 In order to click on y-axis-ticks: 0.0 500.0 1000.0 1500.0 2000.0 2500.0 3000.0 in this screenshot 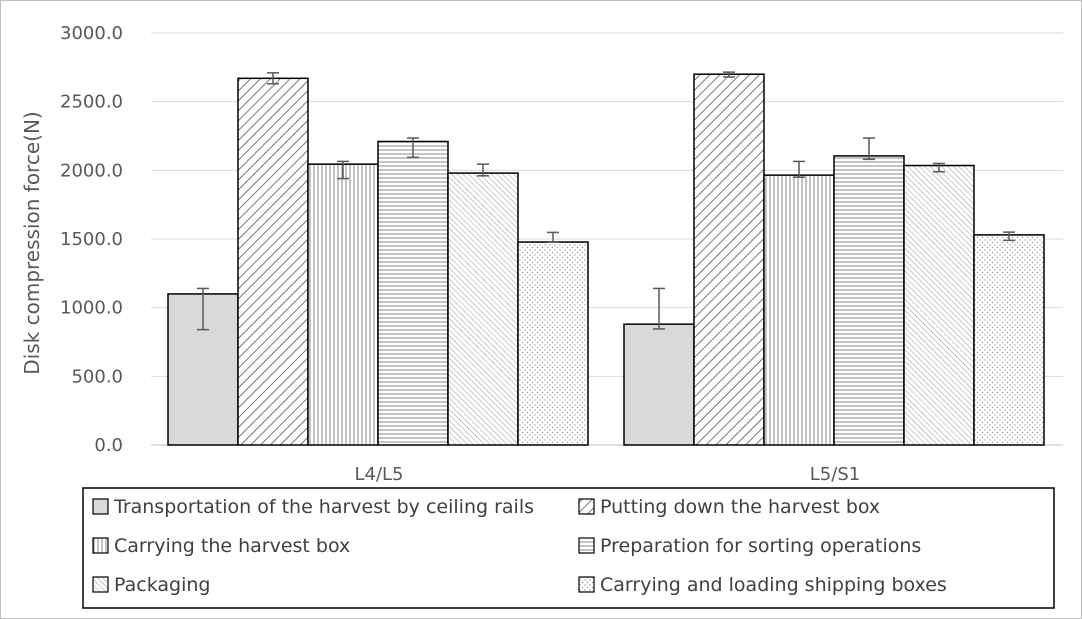, I will do `click(91, 239)`.